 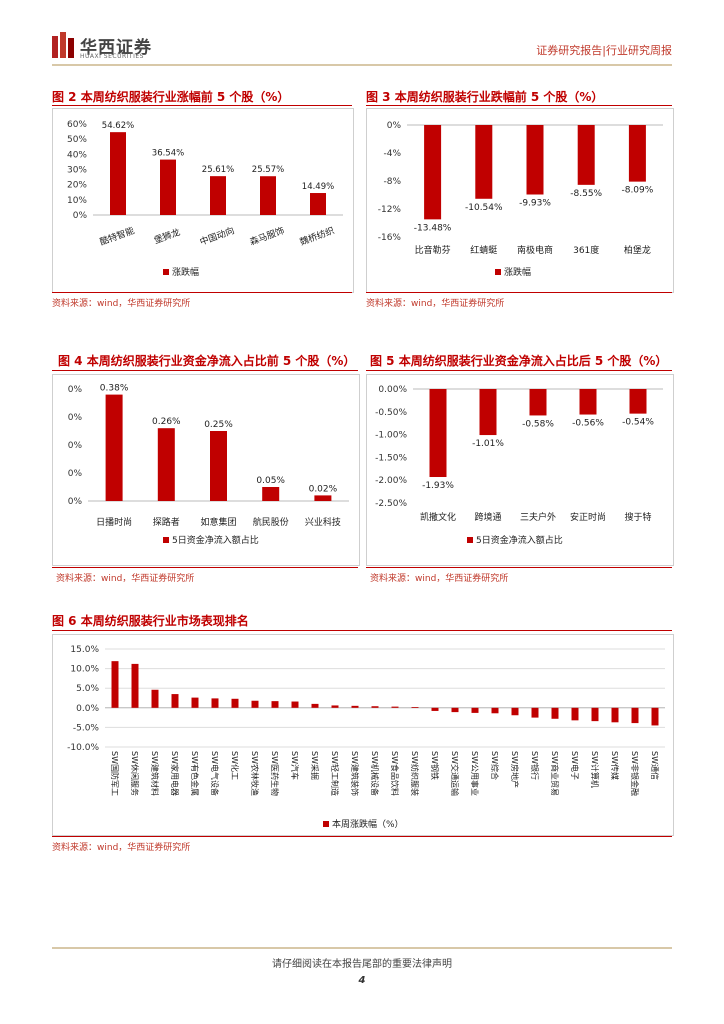 I want to click on data-label: -1.01%, so click(x=488, y=444).